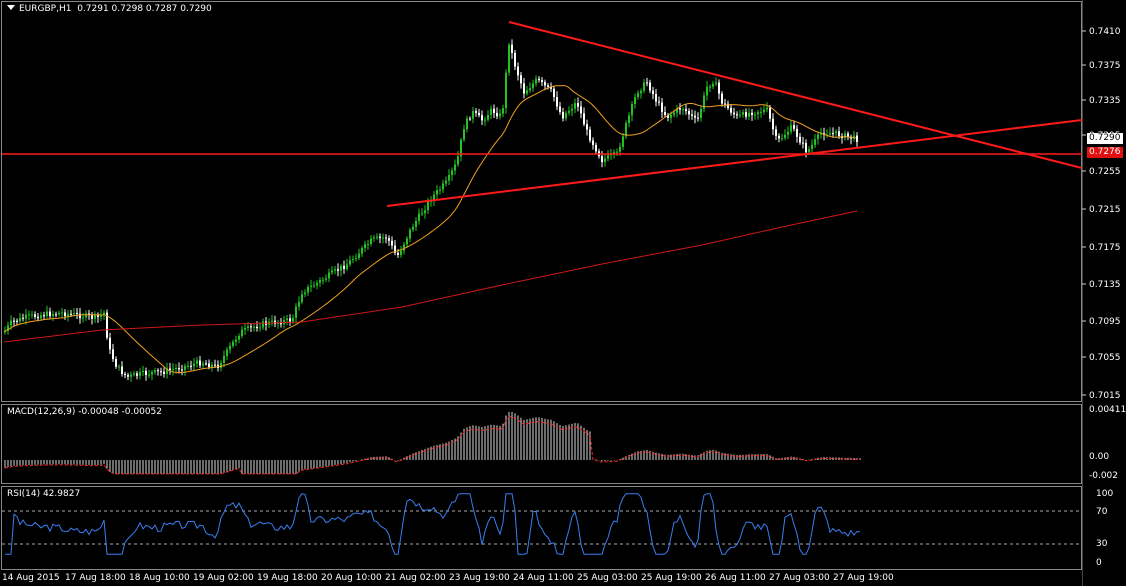 This screenshot has height=586, width=1126. I want to click on time-label: 25 Aug 19:00, so click(671, 578).